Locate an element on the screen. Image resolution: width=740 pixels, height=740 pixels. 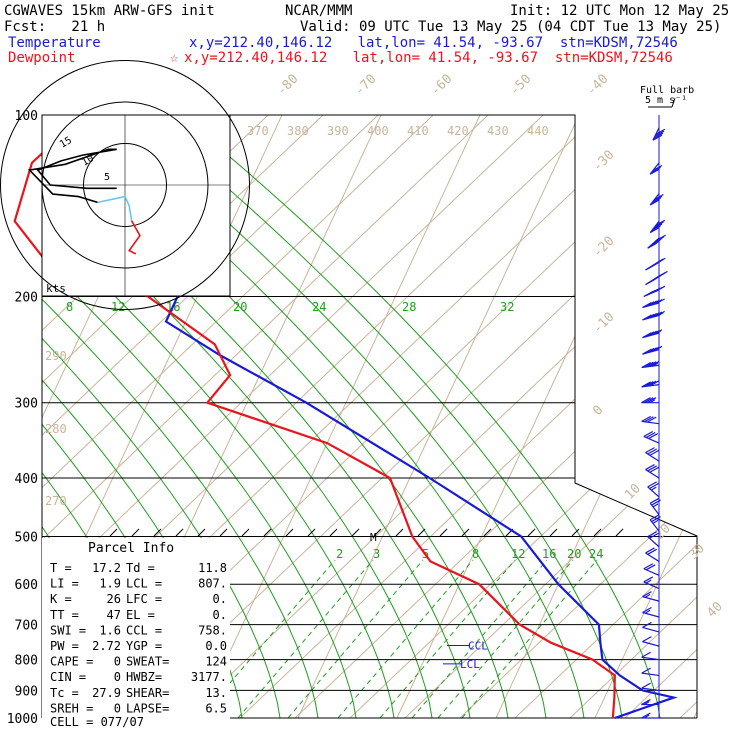
barb-legend-sample-flag is located at coordinates (673, 102).